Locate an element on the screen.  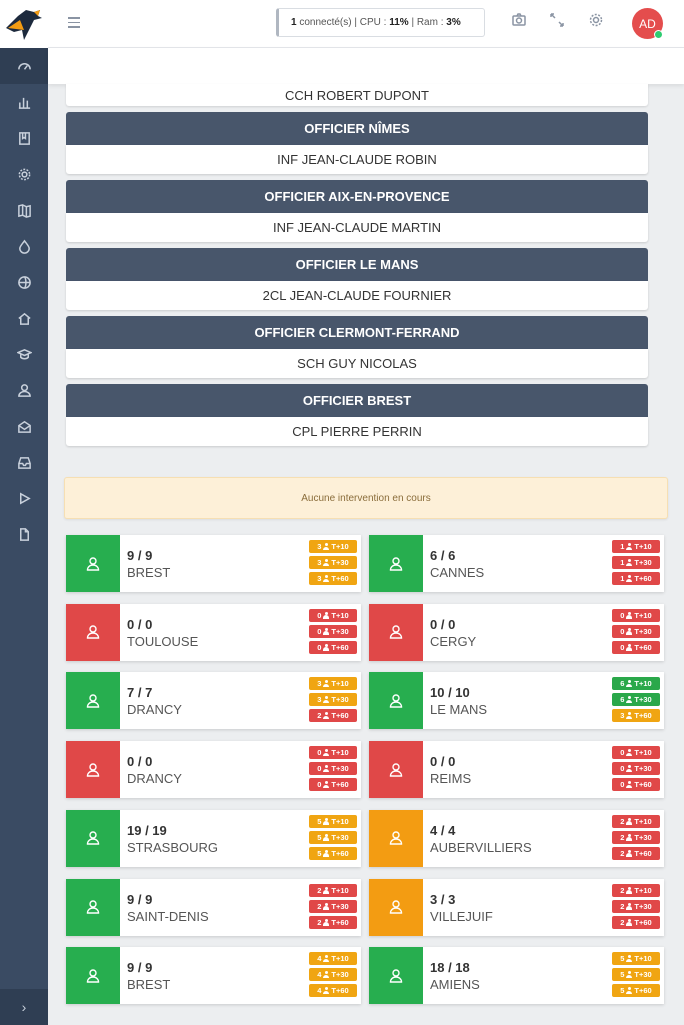
file-icon is located at coordinates (24, 534).